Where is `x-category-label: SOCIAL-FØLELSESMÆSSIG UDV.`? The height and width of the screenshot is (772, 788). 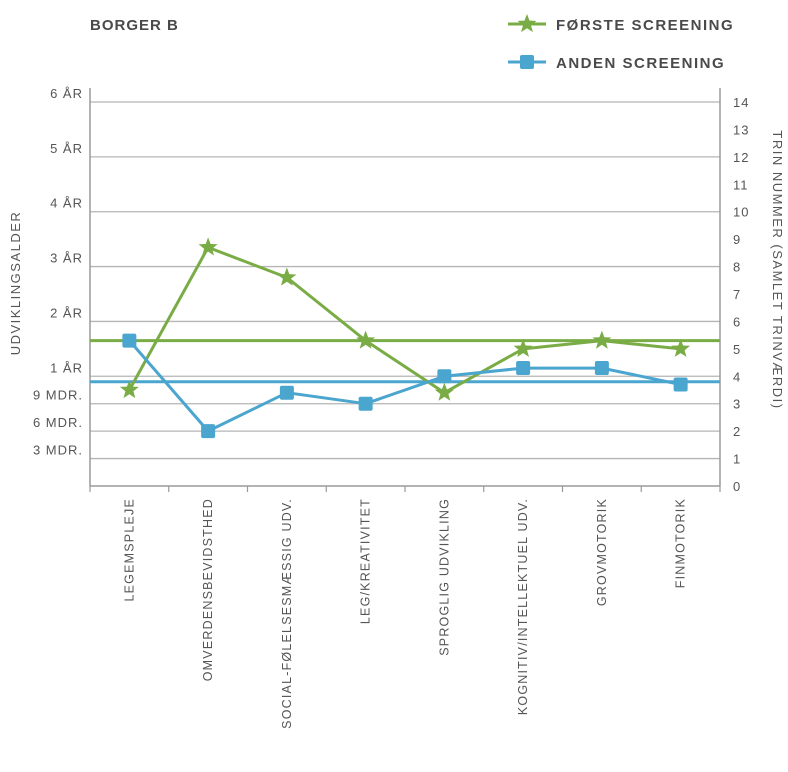 x-category-label: SOCIAL-FØLELSESMÆSSIG UDV. is located at coordinates (287, 613).